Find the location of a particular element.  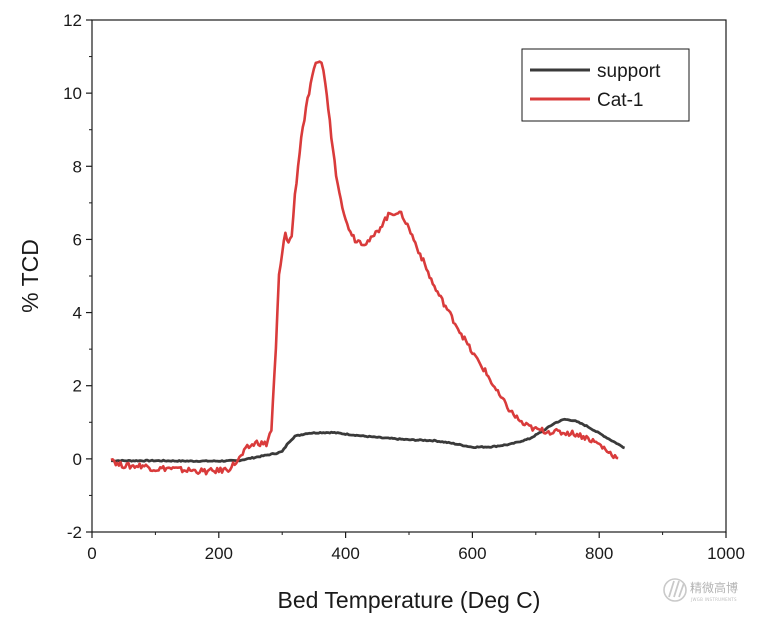

x-tick-label-200: 200 is located at coordinates (219, 553).